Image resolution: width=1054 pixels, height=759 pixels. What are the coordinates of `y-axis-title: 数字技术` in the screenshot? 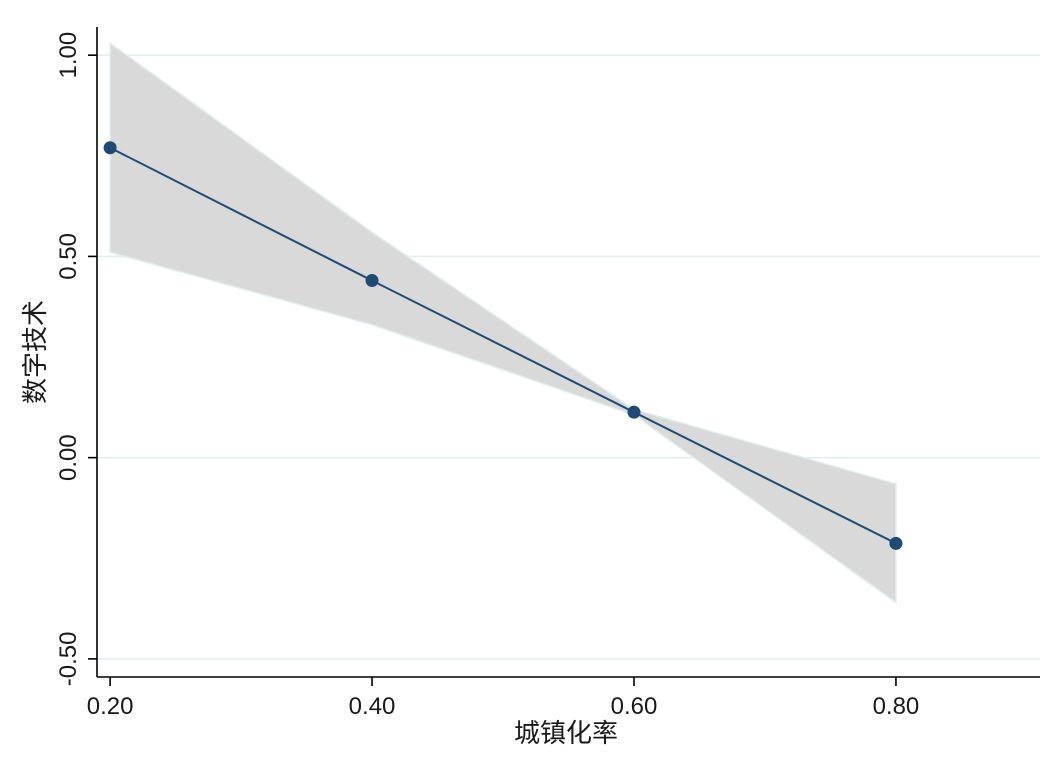 It's located at (36, 352).